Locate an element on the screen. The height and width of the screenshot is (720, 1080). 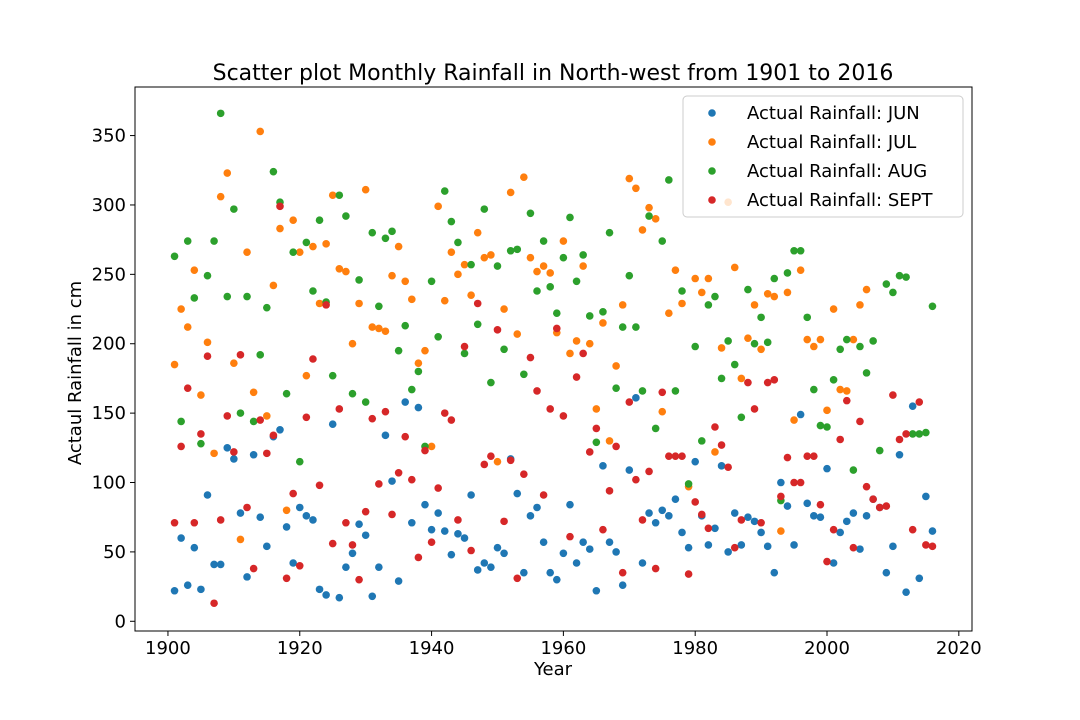
y-tick-label: 350 is located at coordinates (109, 136).